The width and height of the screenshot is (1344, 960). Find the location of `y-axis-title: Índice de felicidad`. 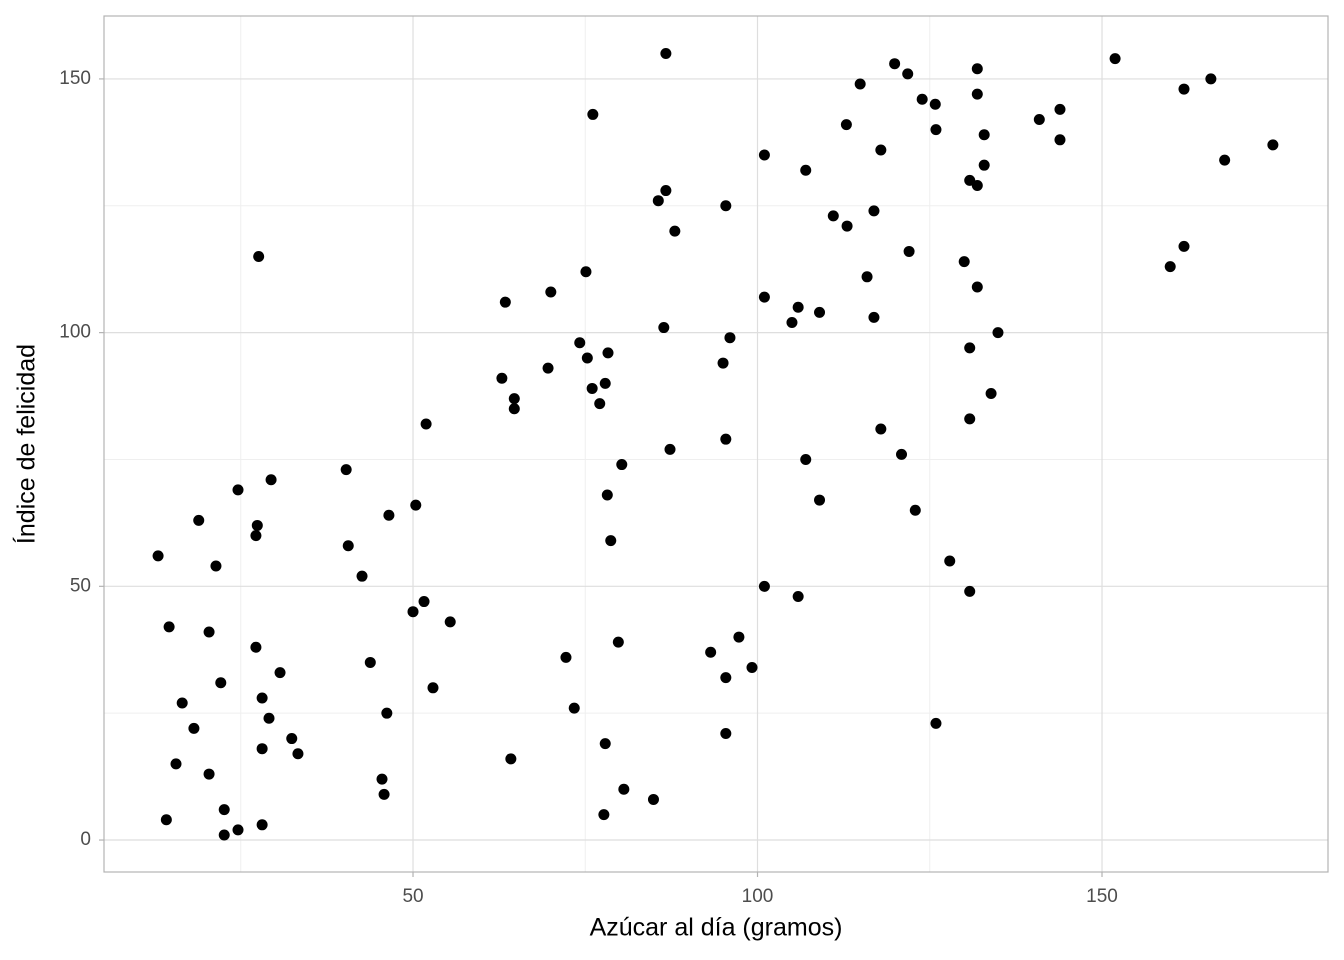

y-axis-title: Índice de felicidad is located at coordinates (26, 444).